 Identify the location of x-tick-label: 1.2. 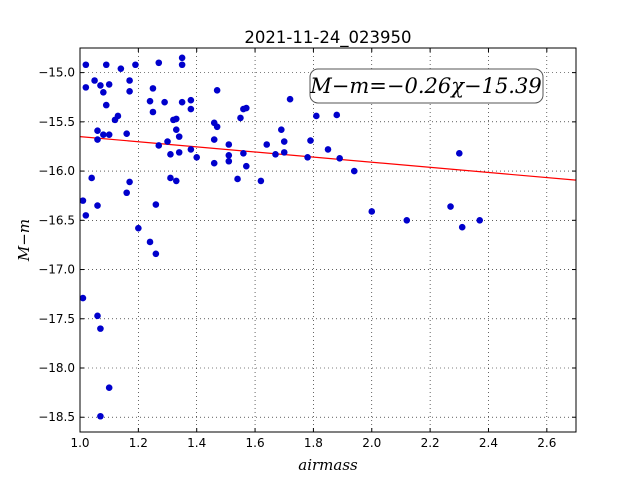
(138, 443).